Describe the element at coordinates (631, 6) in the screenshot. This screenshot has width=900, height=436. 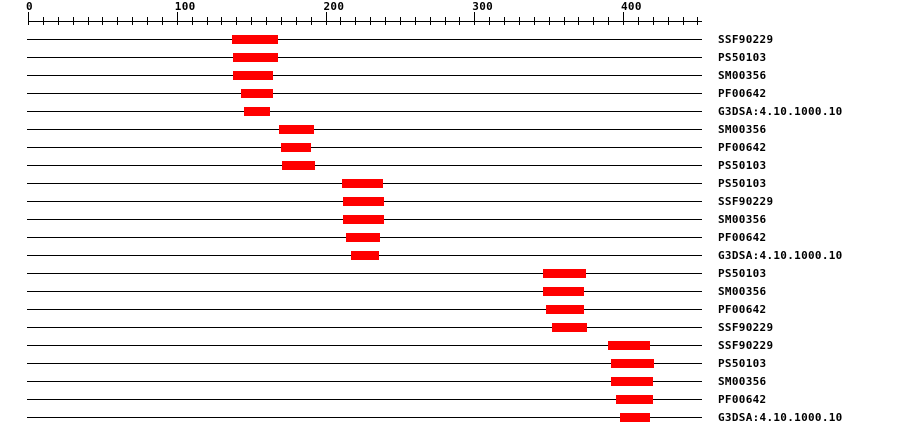
I see `ruler-tick-label: 400` at that location.